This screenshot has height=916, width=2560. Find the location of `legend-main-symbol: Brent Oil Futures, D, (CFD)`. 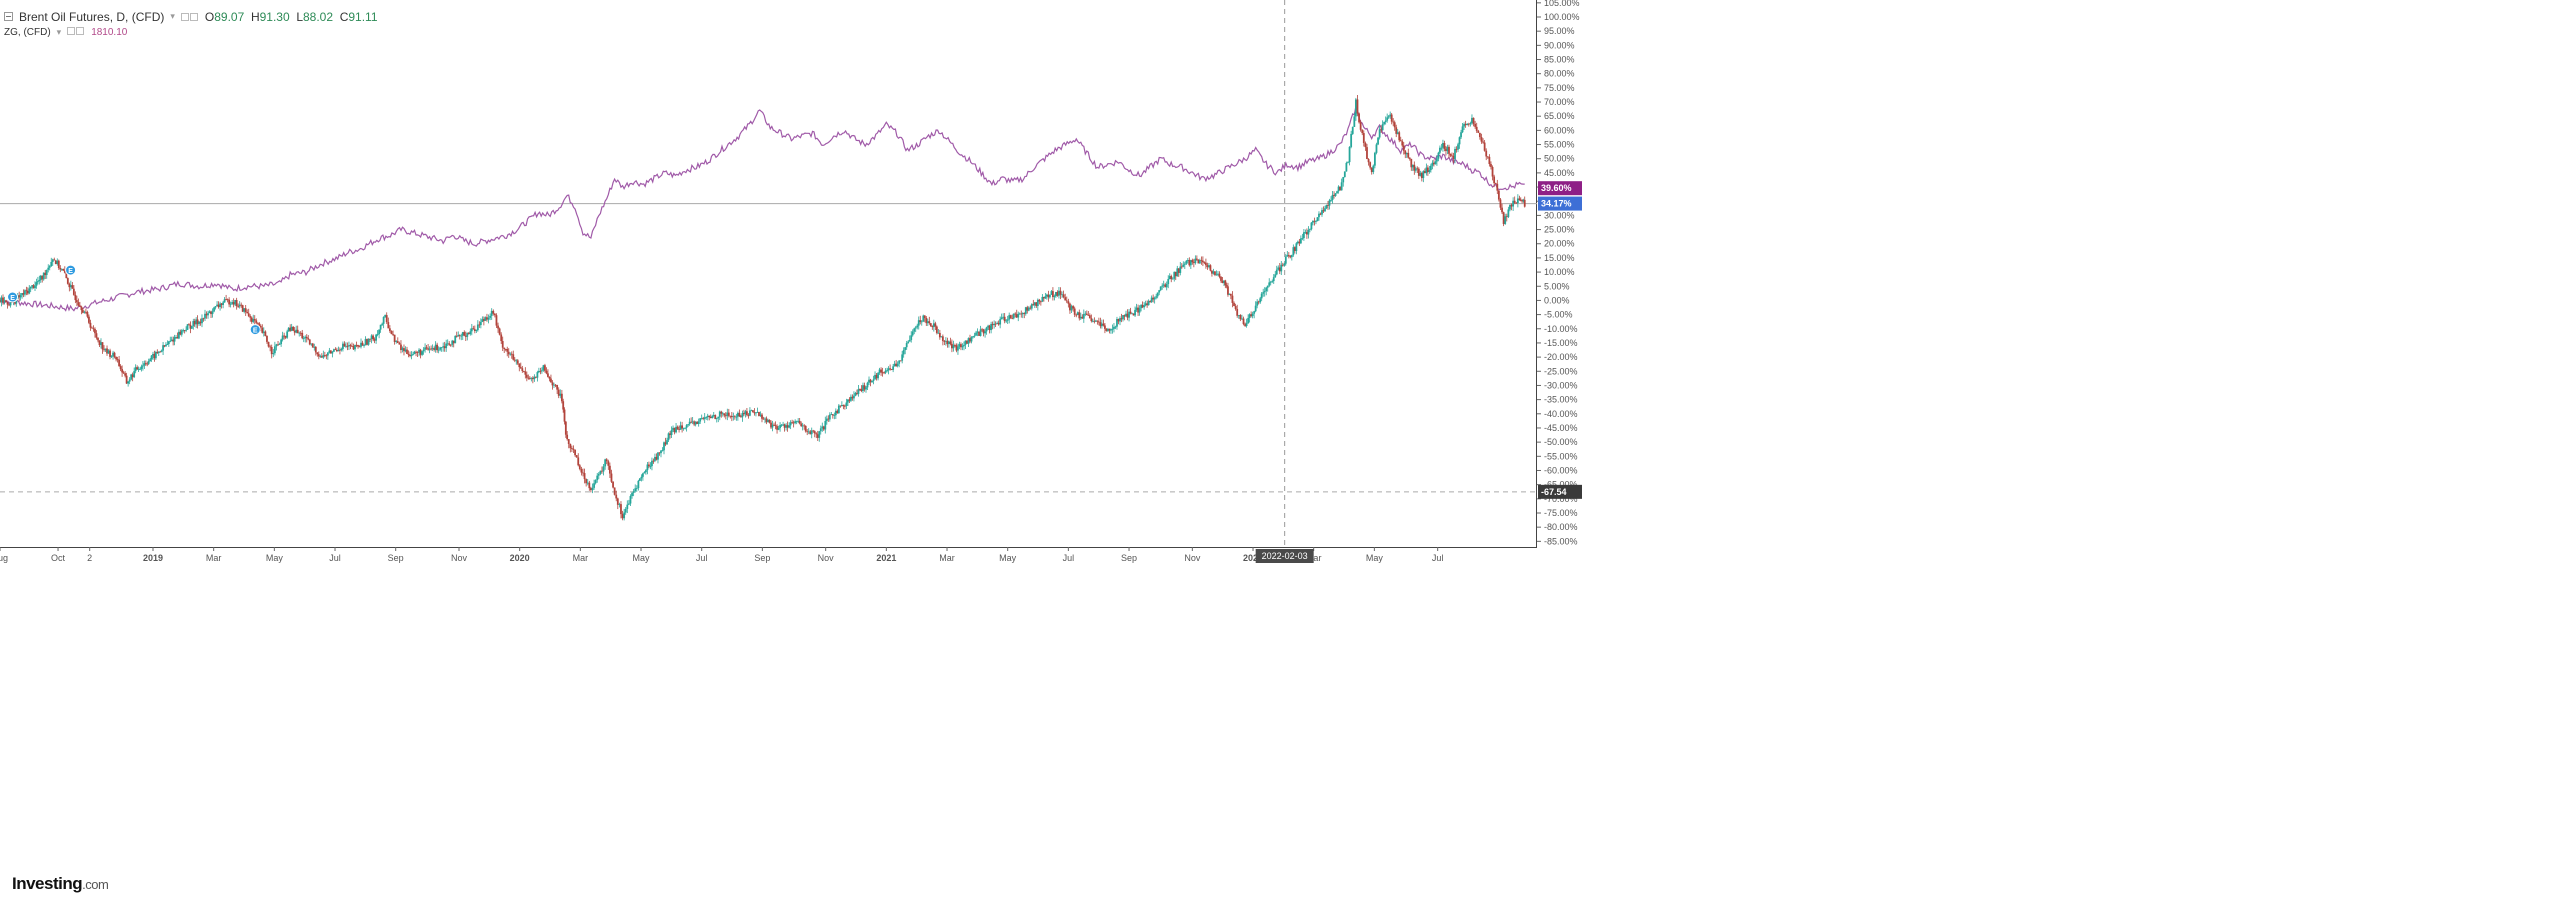

legend-main-symbol: Brent Oil Futures, D, (CFD) is located at coordinates (92, 16).